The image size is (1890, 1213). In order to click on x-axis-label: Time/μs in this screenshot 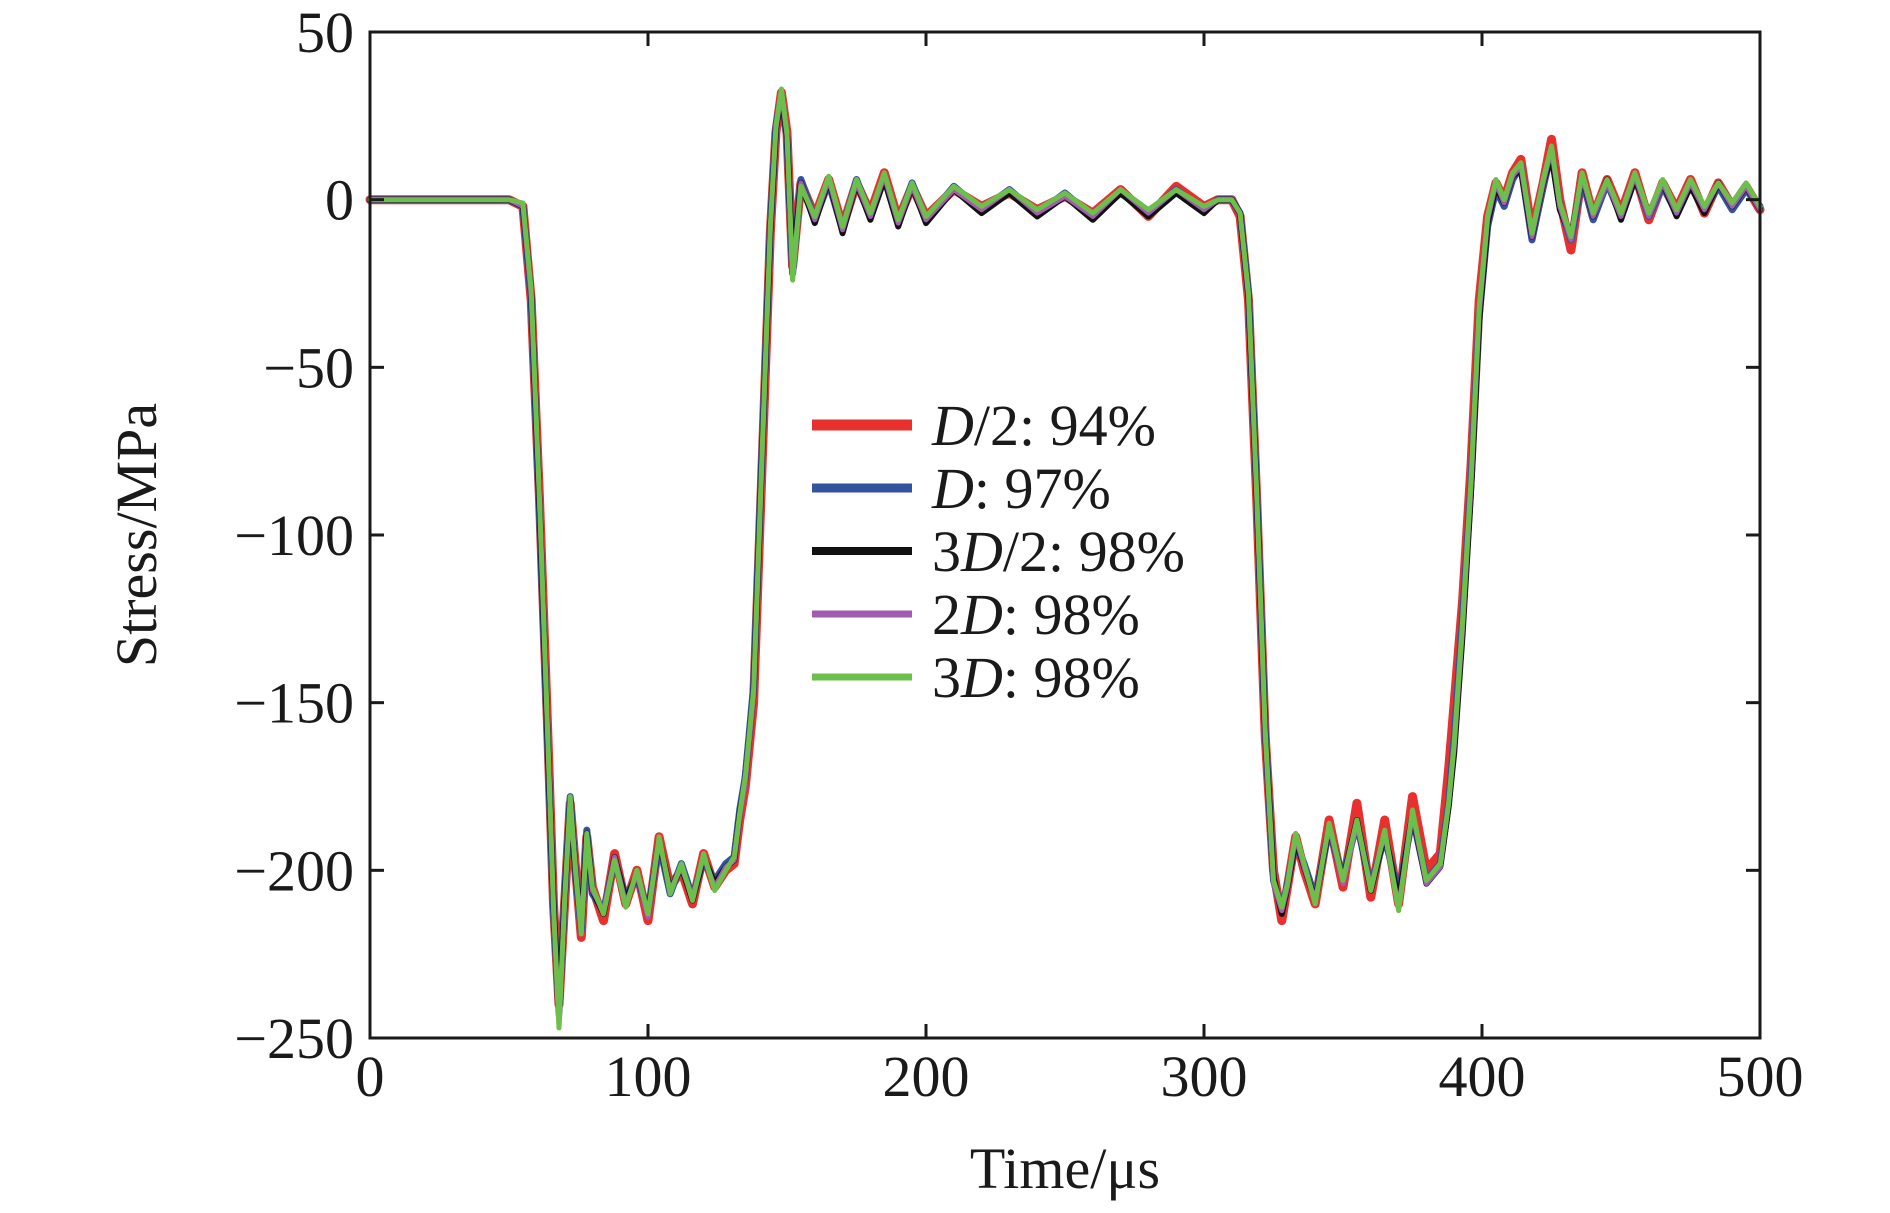, I will do `click(1065, 1168)`.